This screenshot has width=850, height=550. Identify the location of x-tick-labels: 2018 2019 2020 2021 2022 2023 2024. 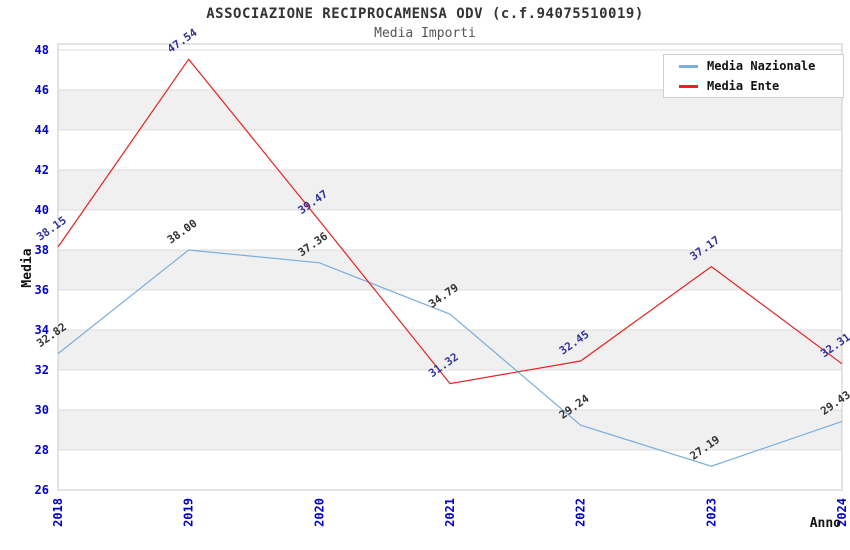
(450, 512).